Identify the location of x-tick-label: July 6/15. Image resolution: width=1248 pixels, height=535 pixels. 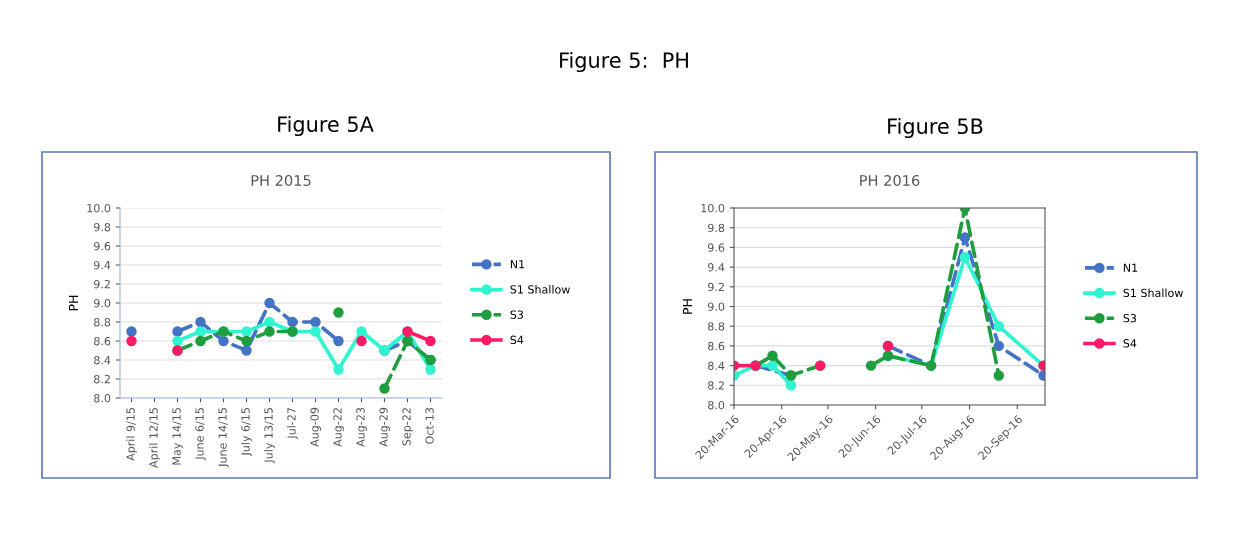
(246, 432).